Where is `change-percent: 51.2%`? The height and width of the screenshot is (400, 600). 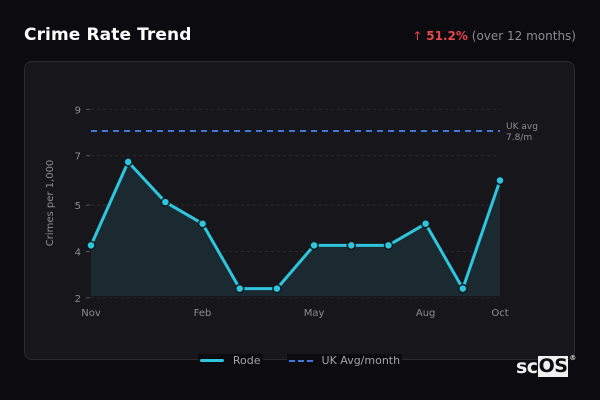
change-percent: 51.2% is located at coordinates (447, 36).